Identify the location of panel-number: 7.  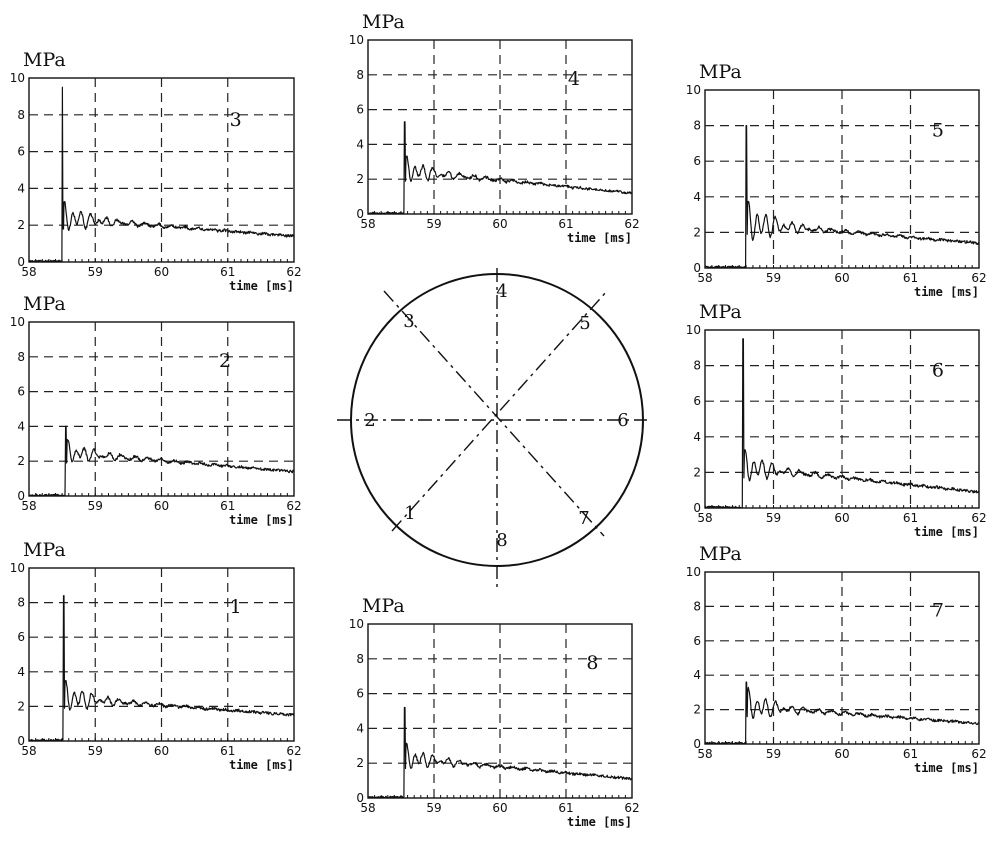
(938, 611).